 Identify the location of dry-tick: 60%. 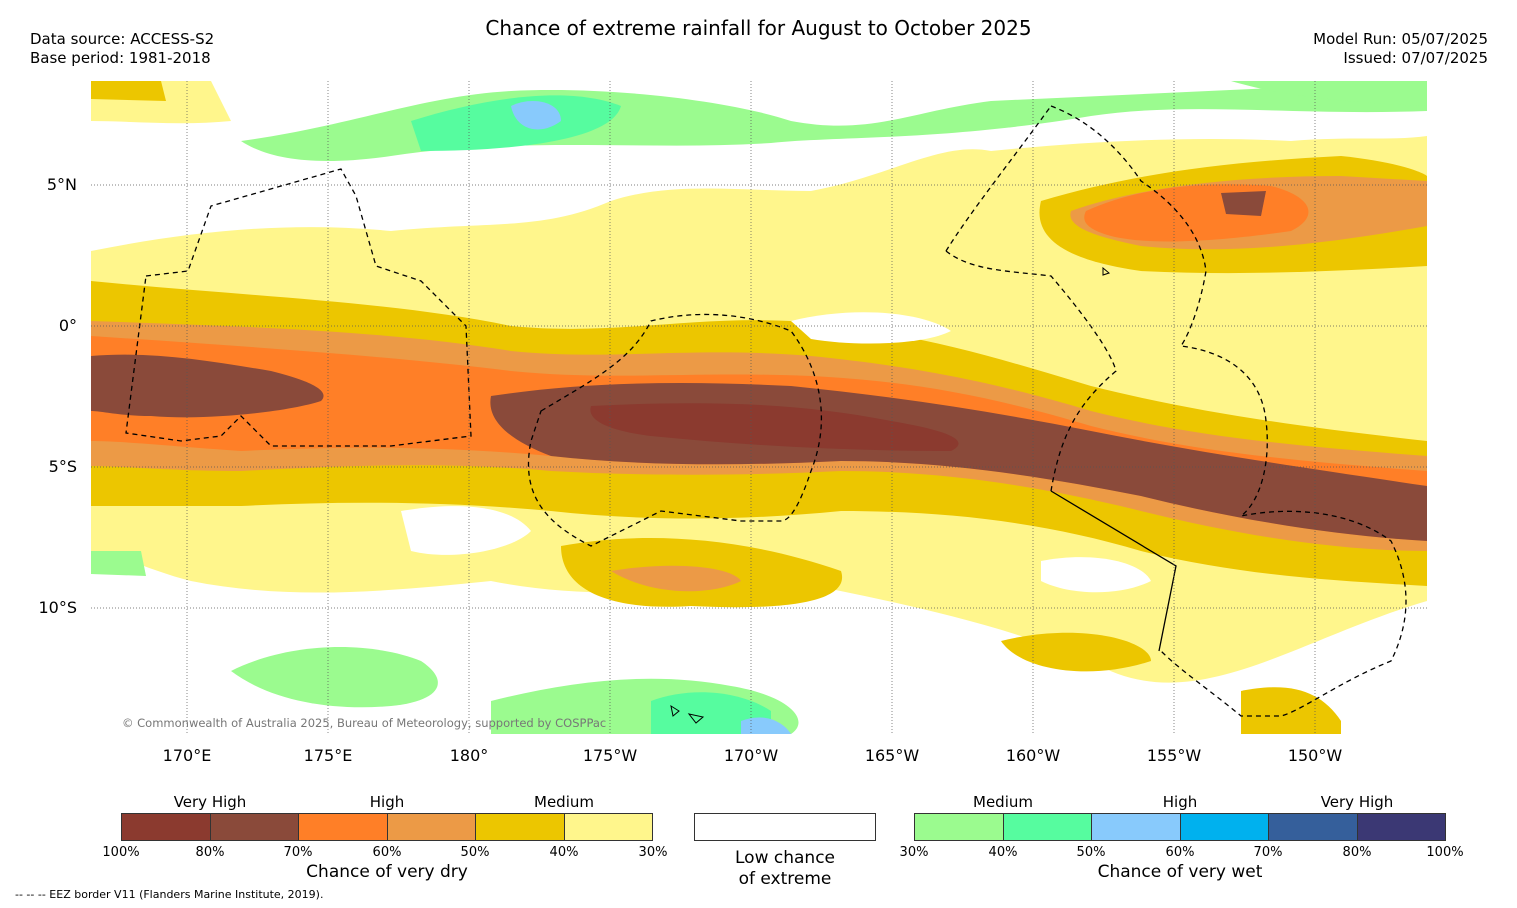
(387, 852).